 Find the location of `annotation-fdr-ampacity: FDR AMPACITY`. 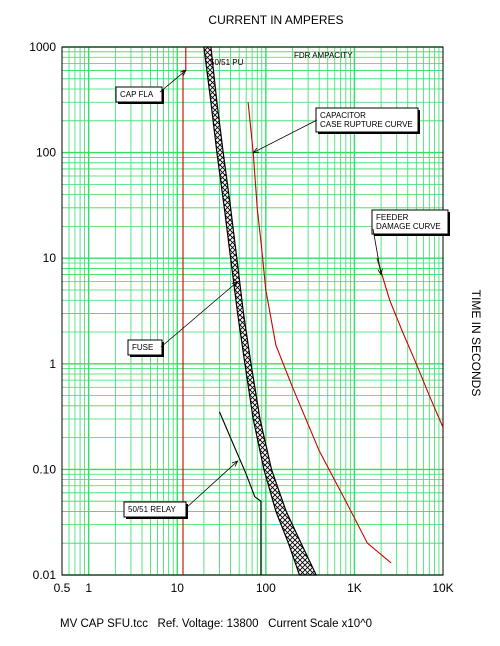

annotation-fdr-ampacity: FDR AMPACITY is located at coordinates (323, 55).